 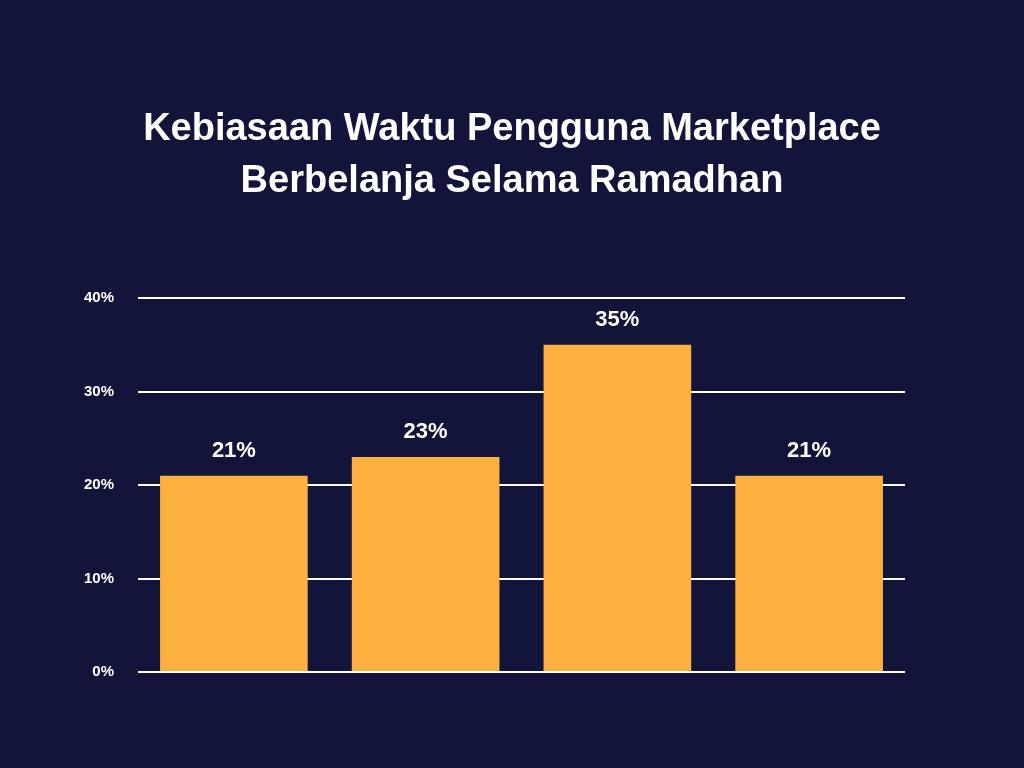 What do you see at coordinates (425, 431) in the screenshot?
I see `data-label: 23%` at bounding box center [425, 431].